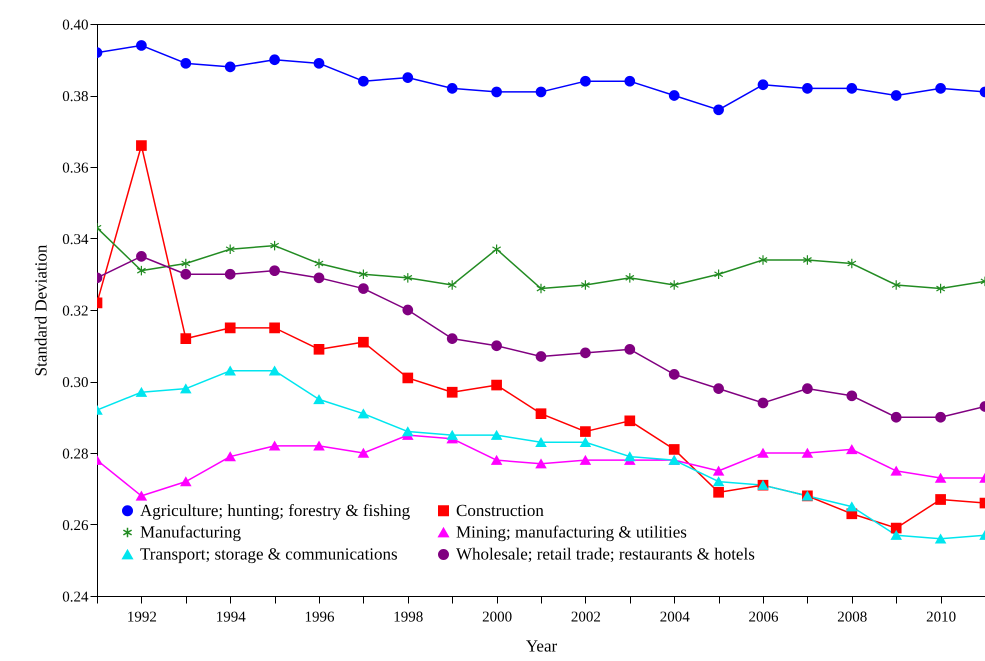  I want to click on x-tick-label: 2008, so click(852, 618).